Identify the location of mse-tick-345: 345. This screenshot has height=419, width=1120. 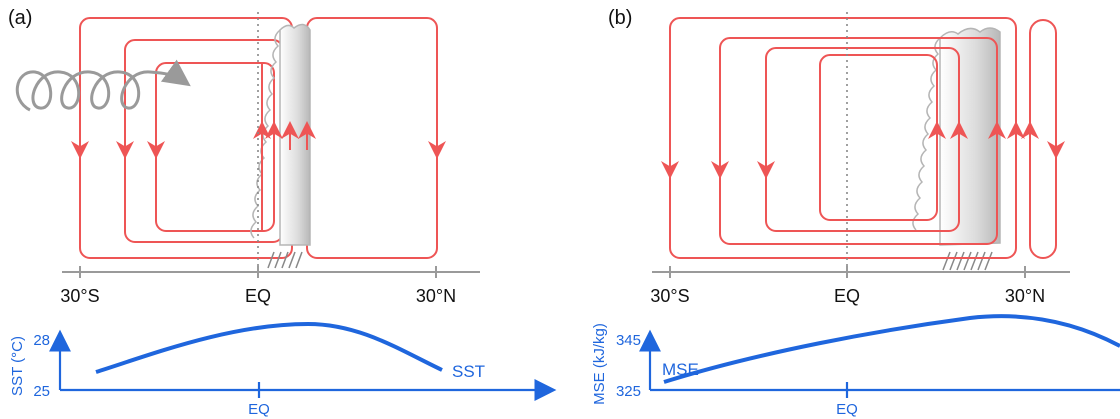
(628, 340).